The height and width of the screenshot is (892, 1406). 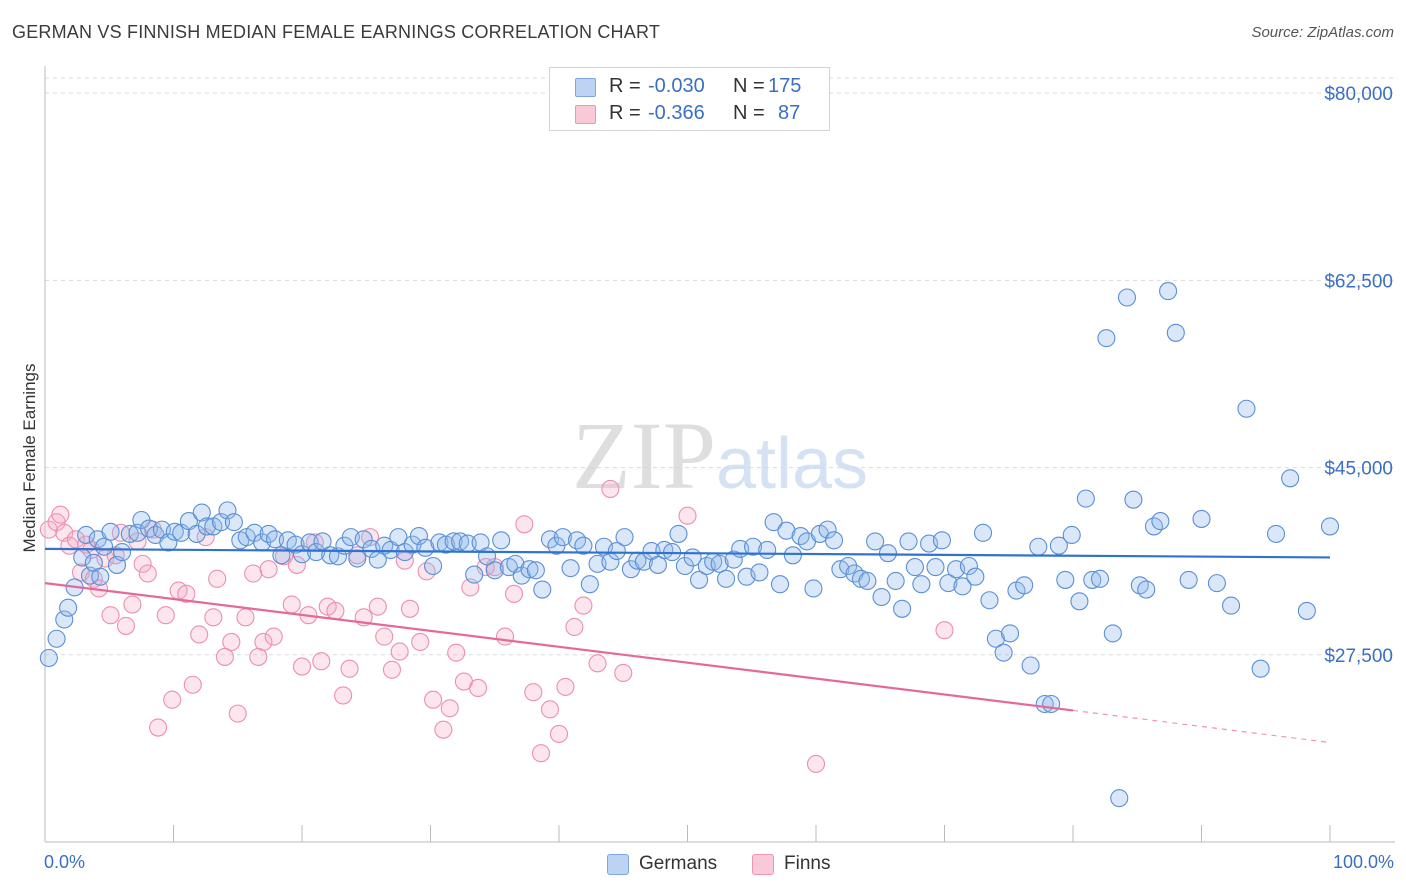 I want to click on y-tick-labels: $27,500 $45,000 $62,500 $80,000, so click(x=1358, y=375).